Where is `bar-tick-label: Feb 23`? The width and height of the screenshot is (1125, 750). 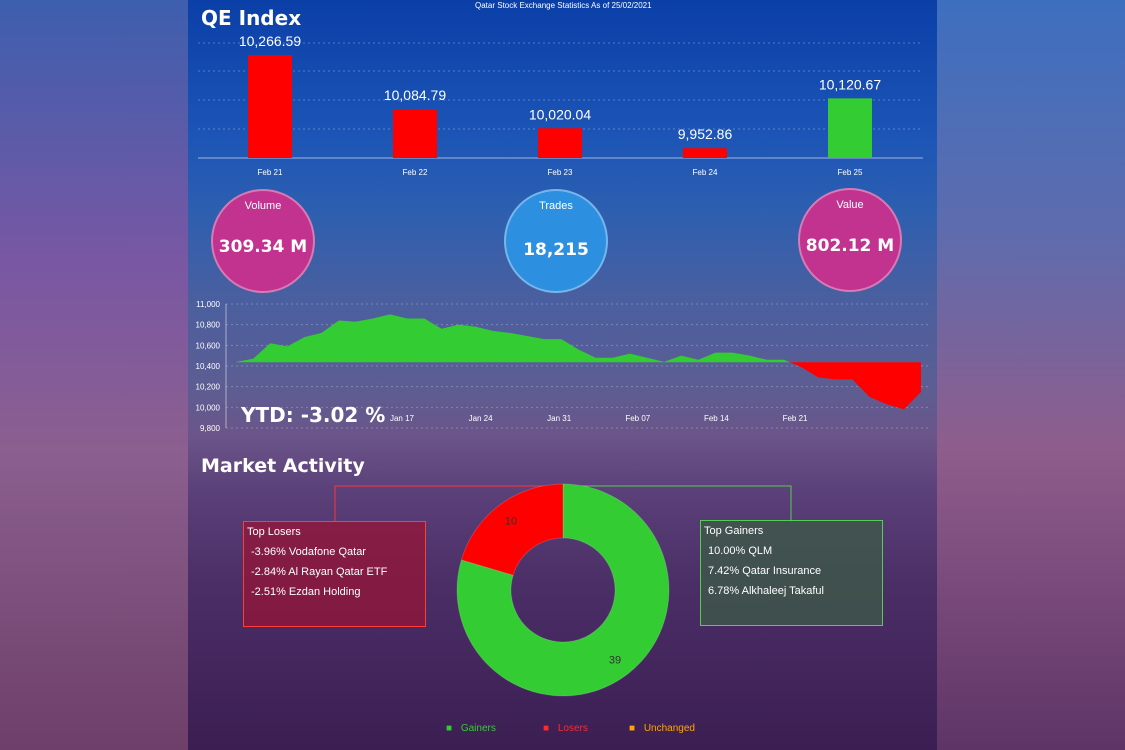 bar-tick-label: Feb 23 is located at coordinates (560, 172).